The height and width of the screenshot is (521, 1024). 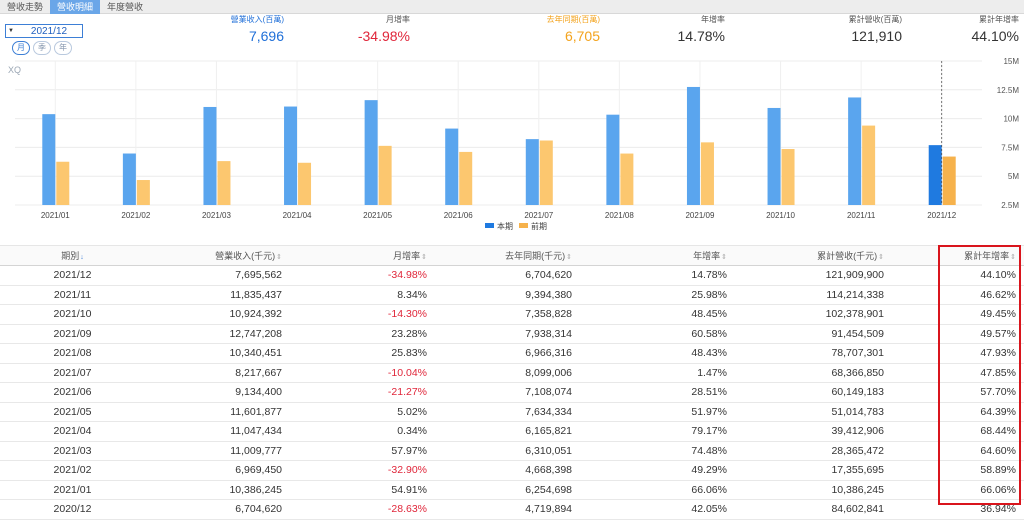 I want to click on table-cell: 12,747,208, so click(x=217, y=334).